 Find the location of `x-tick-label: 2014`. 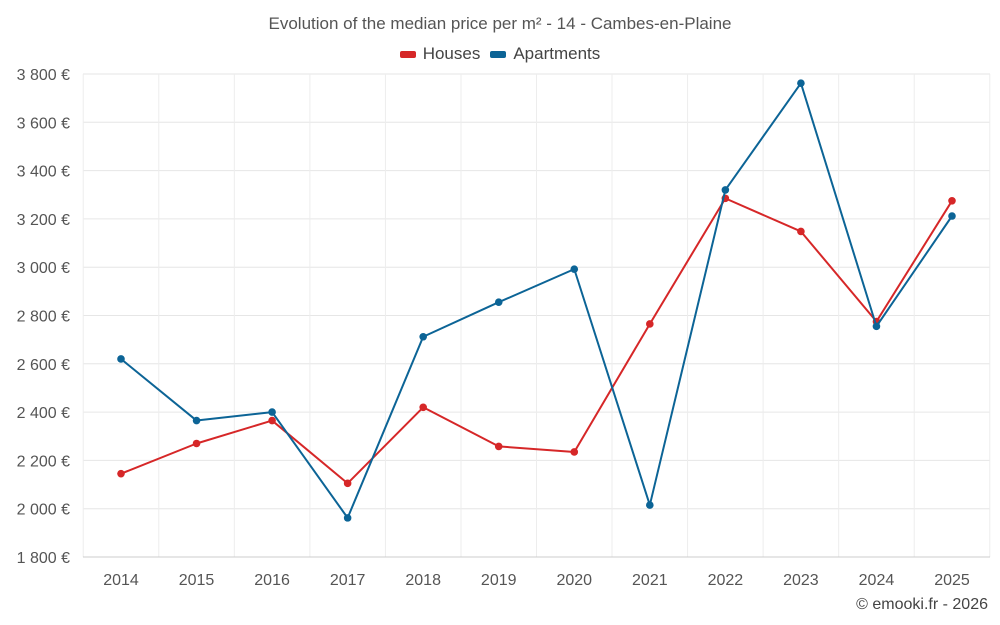

x-tick-label: 2014 is located at coordinates (121, 580).